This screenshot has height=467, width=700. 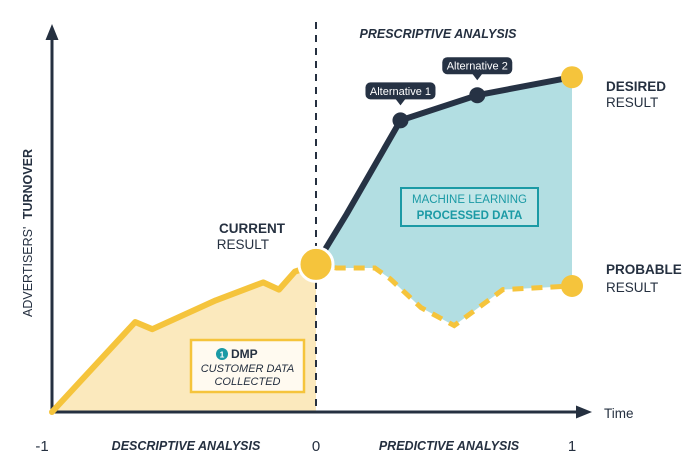 What do you see at coordinates (52, 32) in the screenshot?
I see `y-axis-arrow-icon` at bounding box center [52, 32].